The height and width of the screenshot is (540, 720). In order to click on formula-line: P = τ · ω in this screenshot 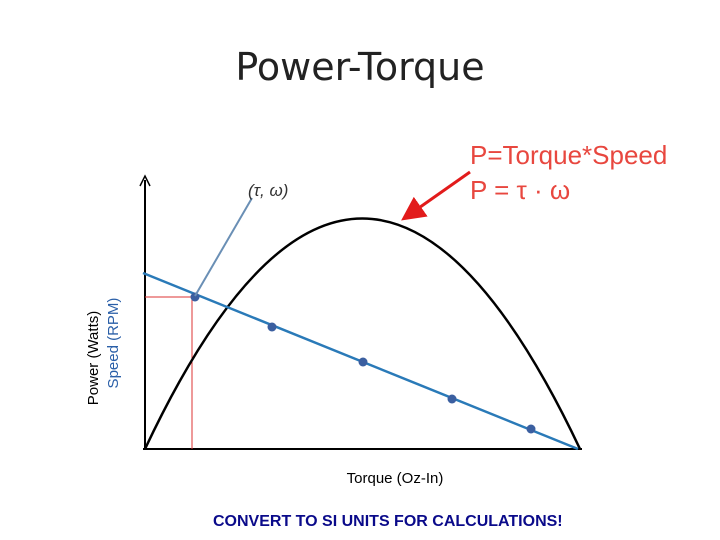, I will do `click(520, 190)`.